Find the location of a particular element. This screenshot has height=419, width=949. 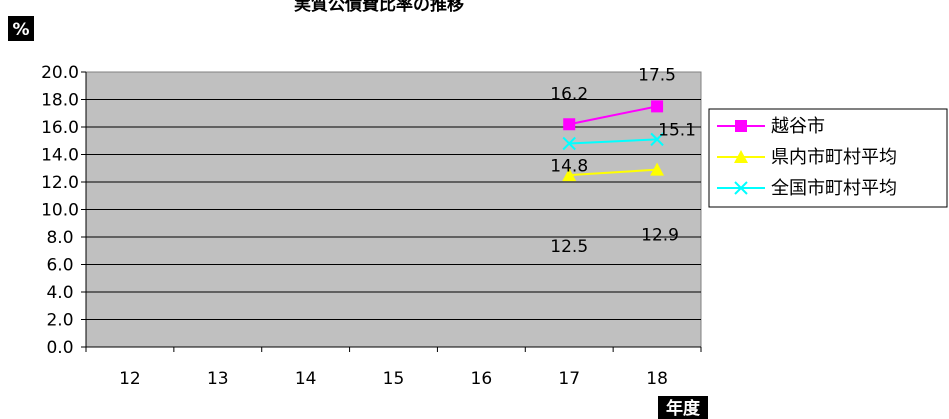

y-axis: 0.0 2.0 4.0 6.0 8.0 10.0 12.0 14.0 16.0 18.0 20.0 is located at coordinates (64, 210).